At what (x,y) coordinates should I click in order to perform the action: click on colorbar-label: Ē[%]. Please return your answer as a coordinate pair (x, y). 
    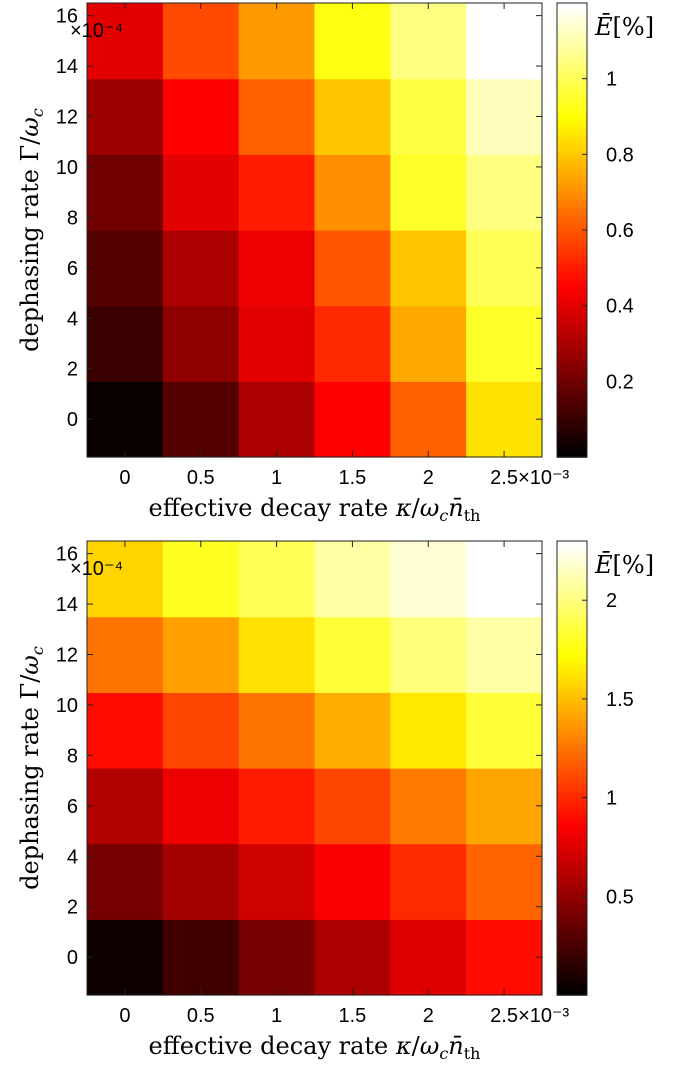
    Looking at the image, I should click on (624, 27).